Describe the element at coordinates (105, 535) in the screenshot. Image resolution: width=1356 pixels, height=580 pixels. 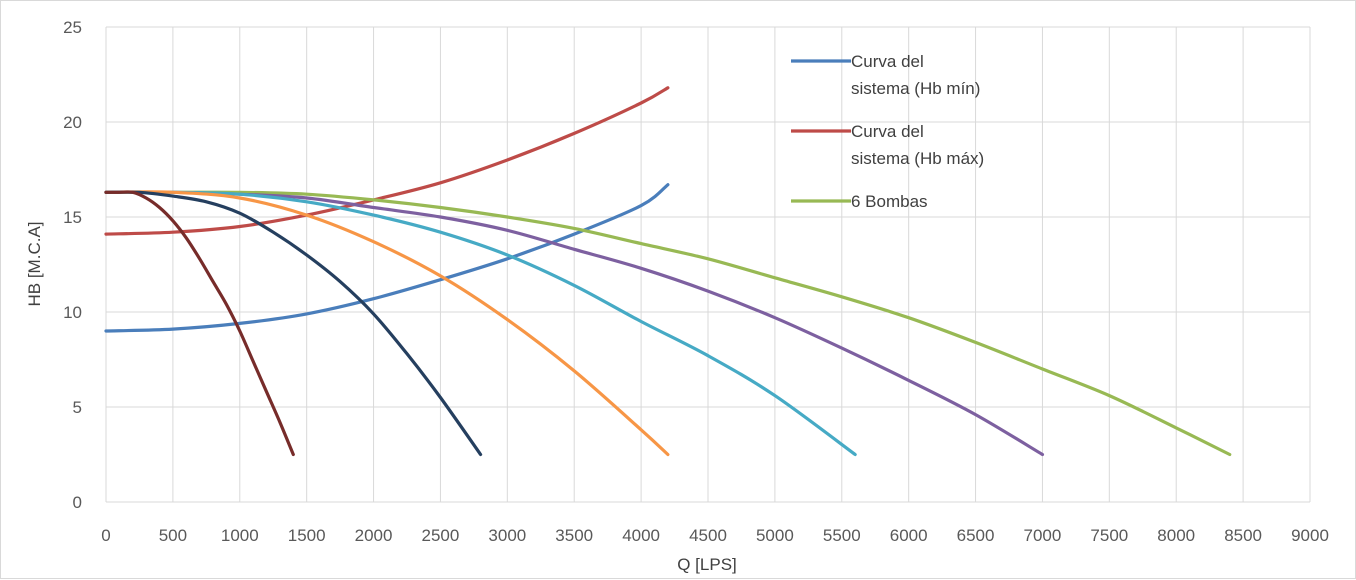
I see `x-tick-label: 0` at that location.